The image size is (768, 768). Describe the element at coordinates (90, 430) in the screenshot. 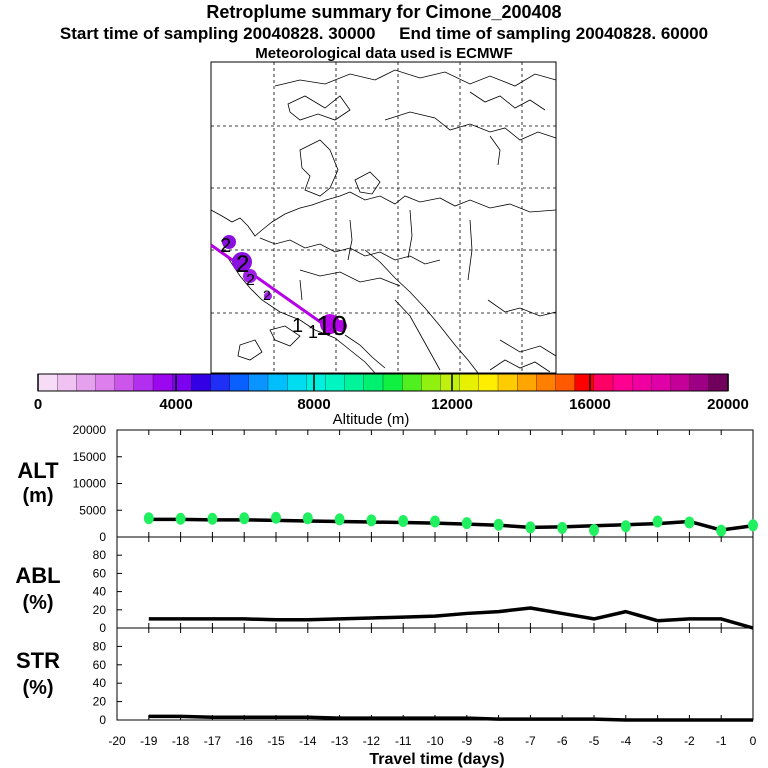

I see `y-tick-label: 20000` at that location.